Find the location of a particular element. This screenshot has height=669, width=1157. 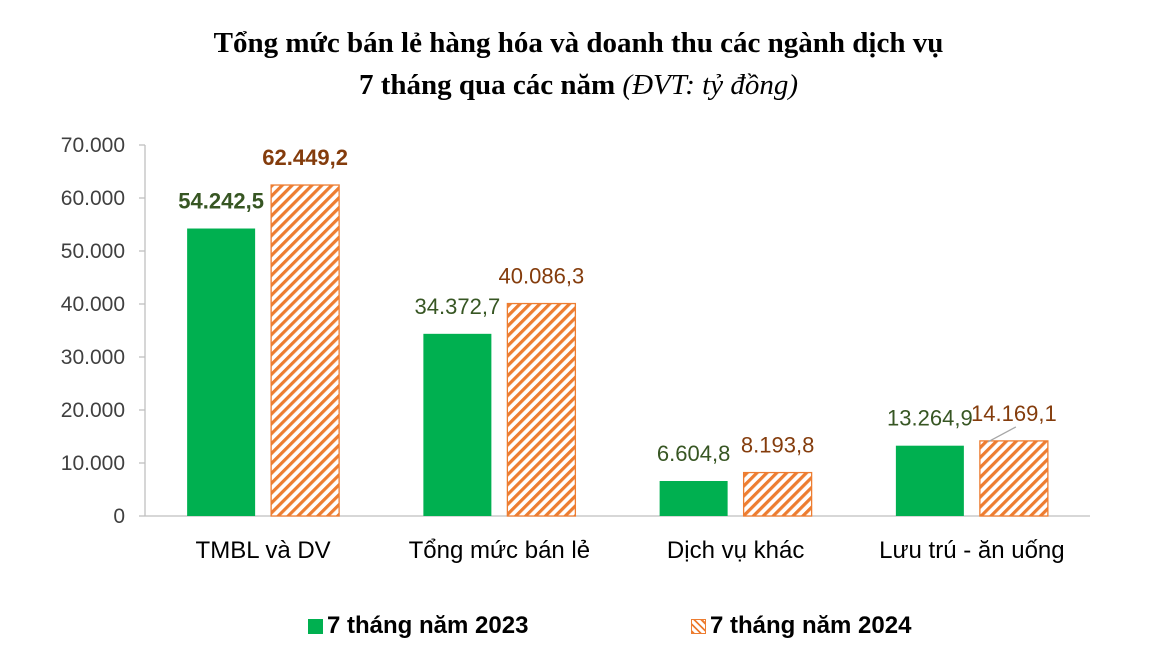

y-tick-label: 70.000 is located at coordinates (93, 145).